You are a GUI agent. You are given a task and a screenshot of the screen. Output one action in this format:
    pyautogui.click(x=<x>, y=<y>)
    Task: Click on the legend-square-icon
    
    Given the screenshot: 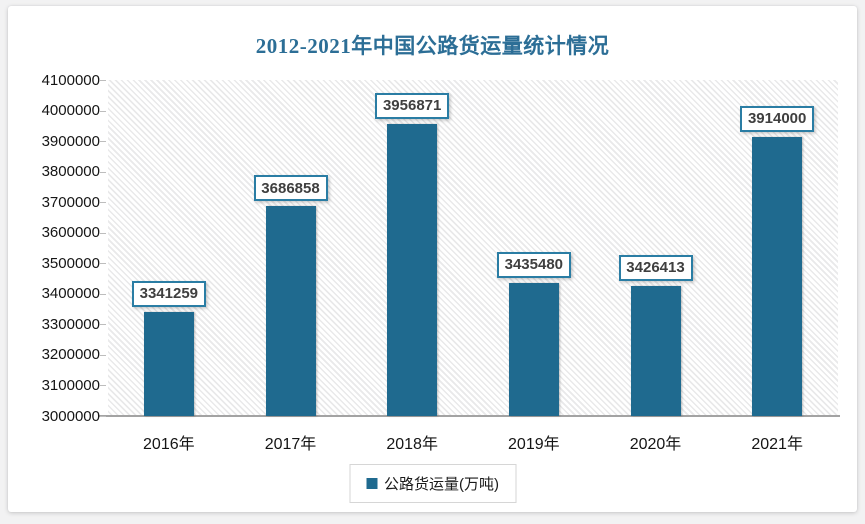 What is the action you would take?
    pyautogui.click(x=371, y=483)
    